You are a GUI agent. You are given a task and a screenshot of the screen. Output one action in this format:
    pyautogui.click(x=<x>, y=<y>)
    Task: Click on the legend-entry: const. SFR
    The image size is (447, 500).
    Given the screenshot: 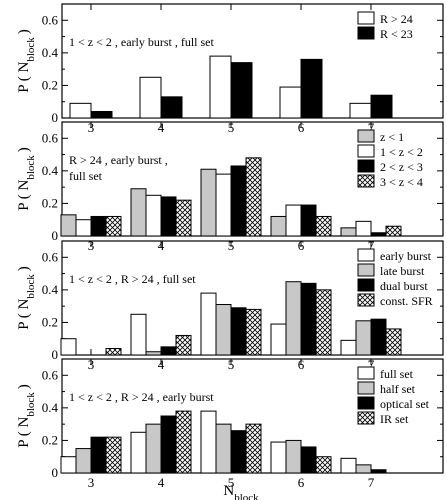 What is the action you would take?
    pyautogui.click(x=406, y=301)
    